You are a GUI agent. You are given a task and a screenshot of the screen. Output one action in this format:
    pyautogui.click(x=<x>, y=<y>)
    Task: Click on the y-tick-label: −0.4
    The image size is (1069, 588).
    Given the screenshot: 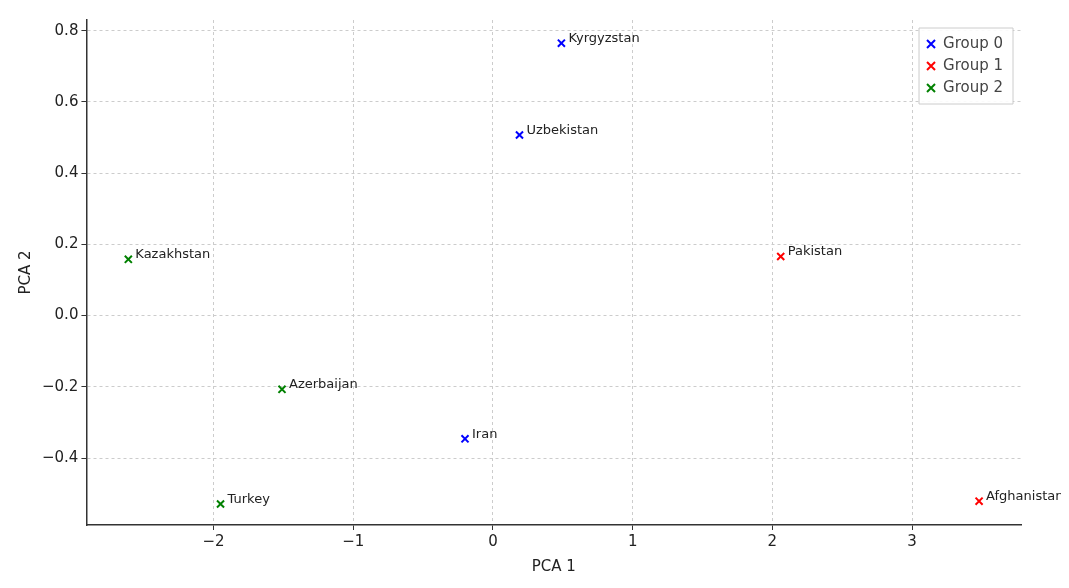 What is the action you would take?
    pyautogui.click(x=60, y=456)
    